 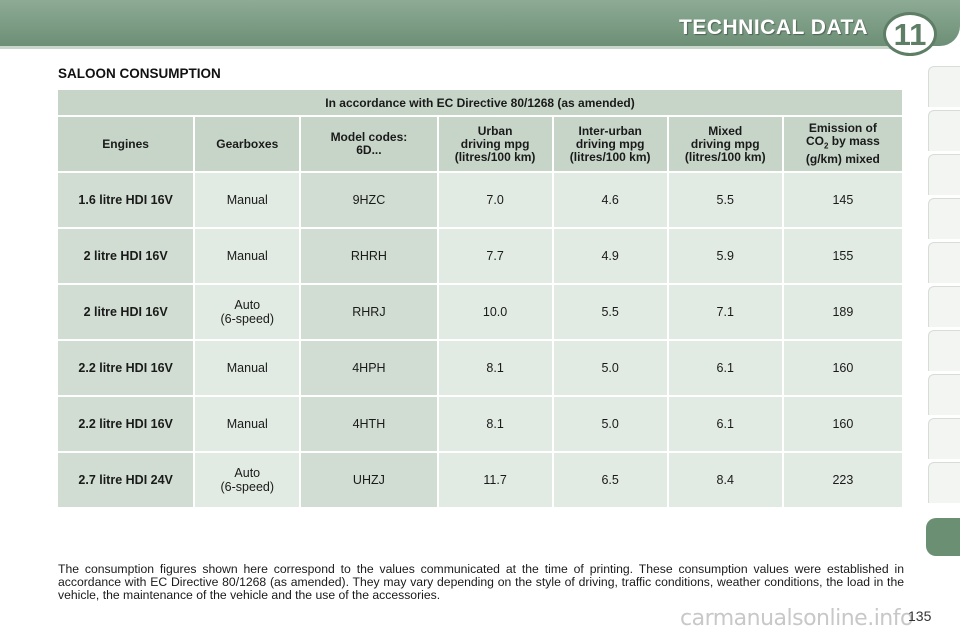 What do you see at coordinates (126, 480) in the screenshot?
I see `engine-cell: 2.7 litre HDI 24V` at bounding box center [126, 480].